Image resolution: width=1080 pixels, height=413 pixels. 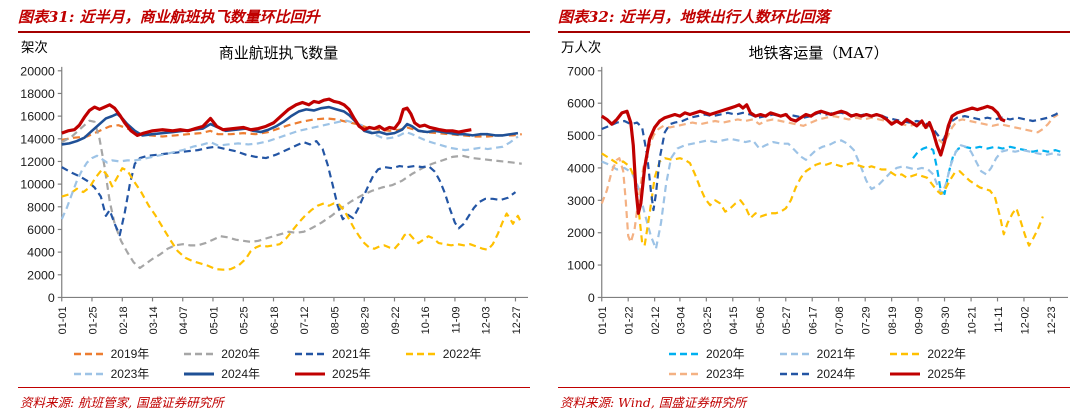 I want to click on source-text: 资料来源: Wind, 国盛证券研究所, so click(x=653, y=402).